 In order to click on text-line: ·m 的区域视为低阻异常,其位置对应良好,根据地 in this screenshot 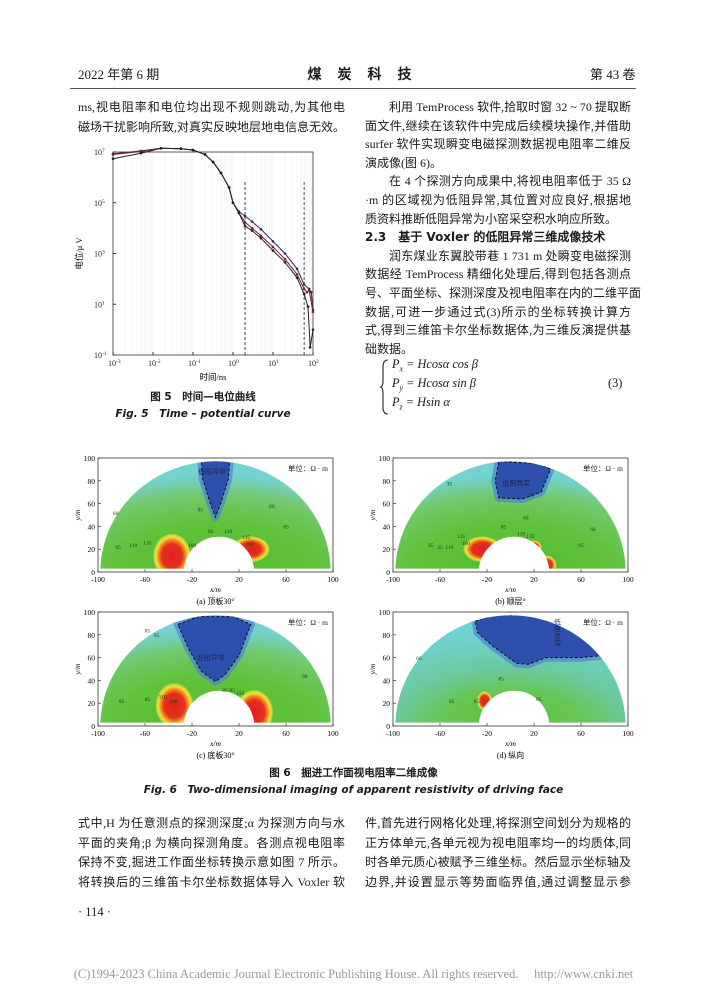, I will do `click(498, 200)`.